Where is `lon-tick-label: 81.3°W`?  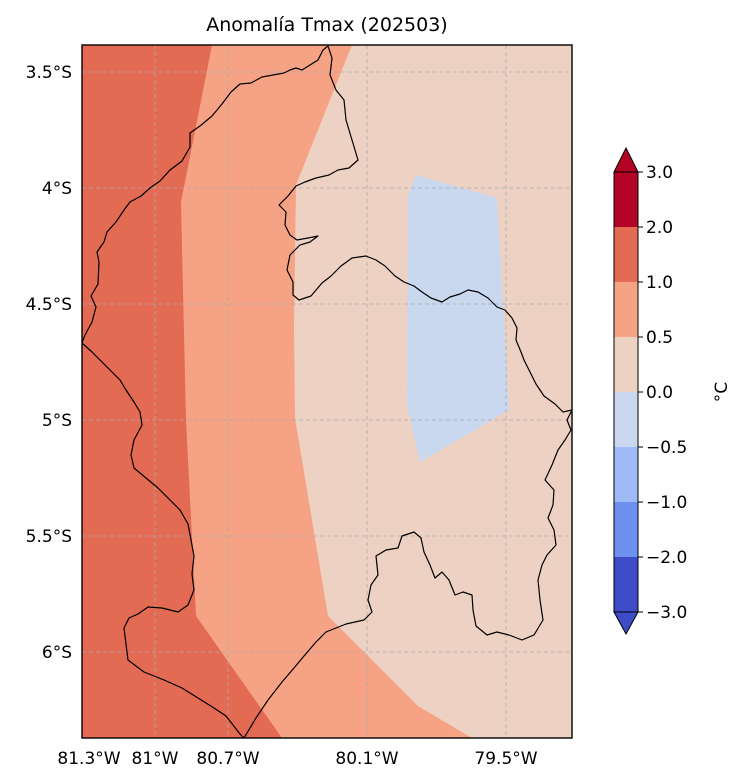
lon-tick-label: 81.3°W is located at coordinates (88, 759).